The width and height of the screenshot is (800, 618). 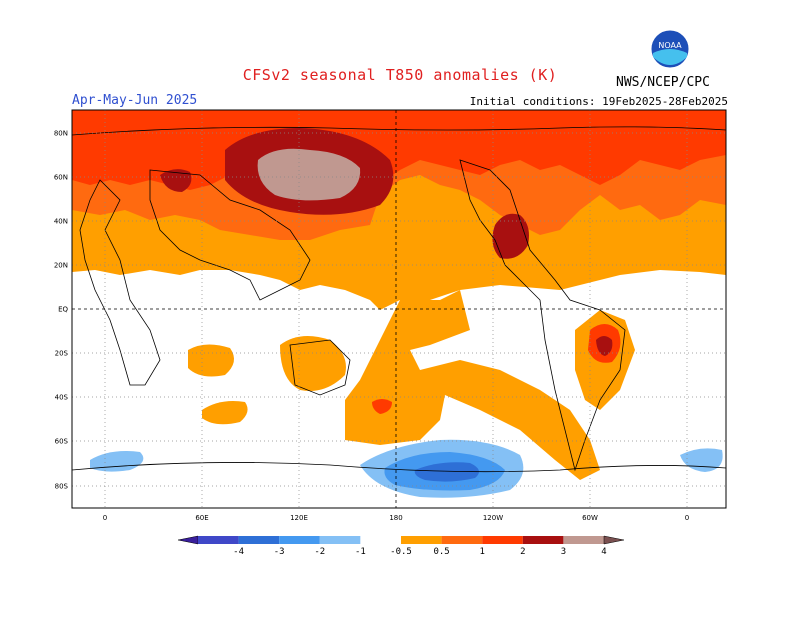 What do you see at coordinates (522, 552) in the screenshot?
I see `colorbar-label: 2` at bounding box center [522, 552].